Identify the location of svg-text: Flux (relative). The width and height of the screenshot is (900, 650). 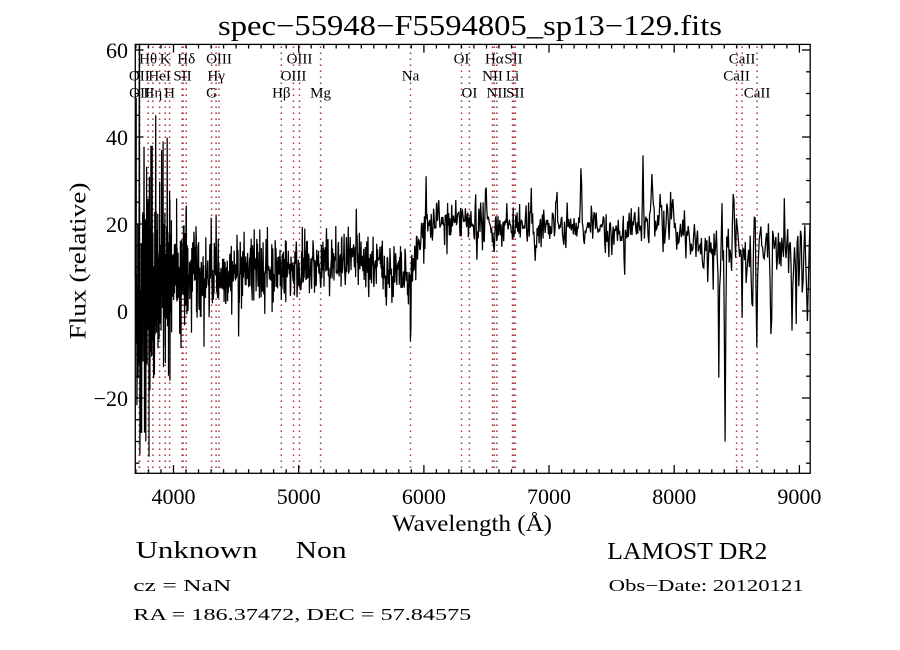
(78, 261).